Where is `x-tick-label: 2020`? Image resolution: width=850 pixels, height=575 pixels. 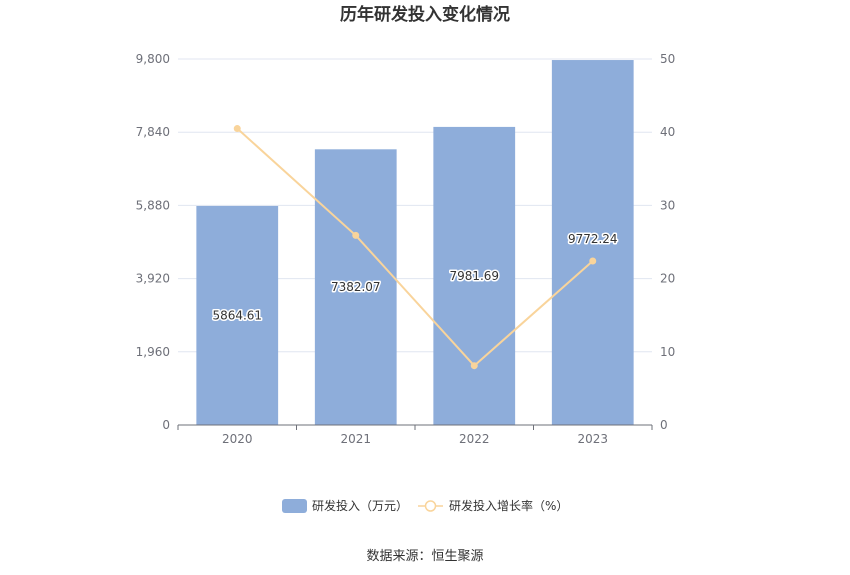 x-tick-label: 2020 is located at coordinates (237, 439).